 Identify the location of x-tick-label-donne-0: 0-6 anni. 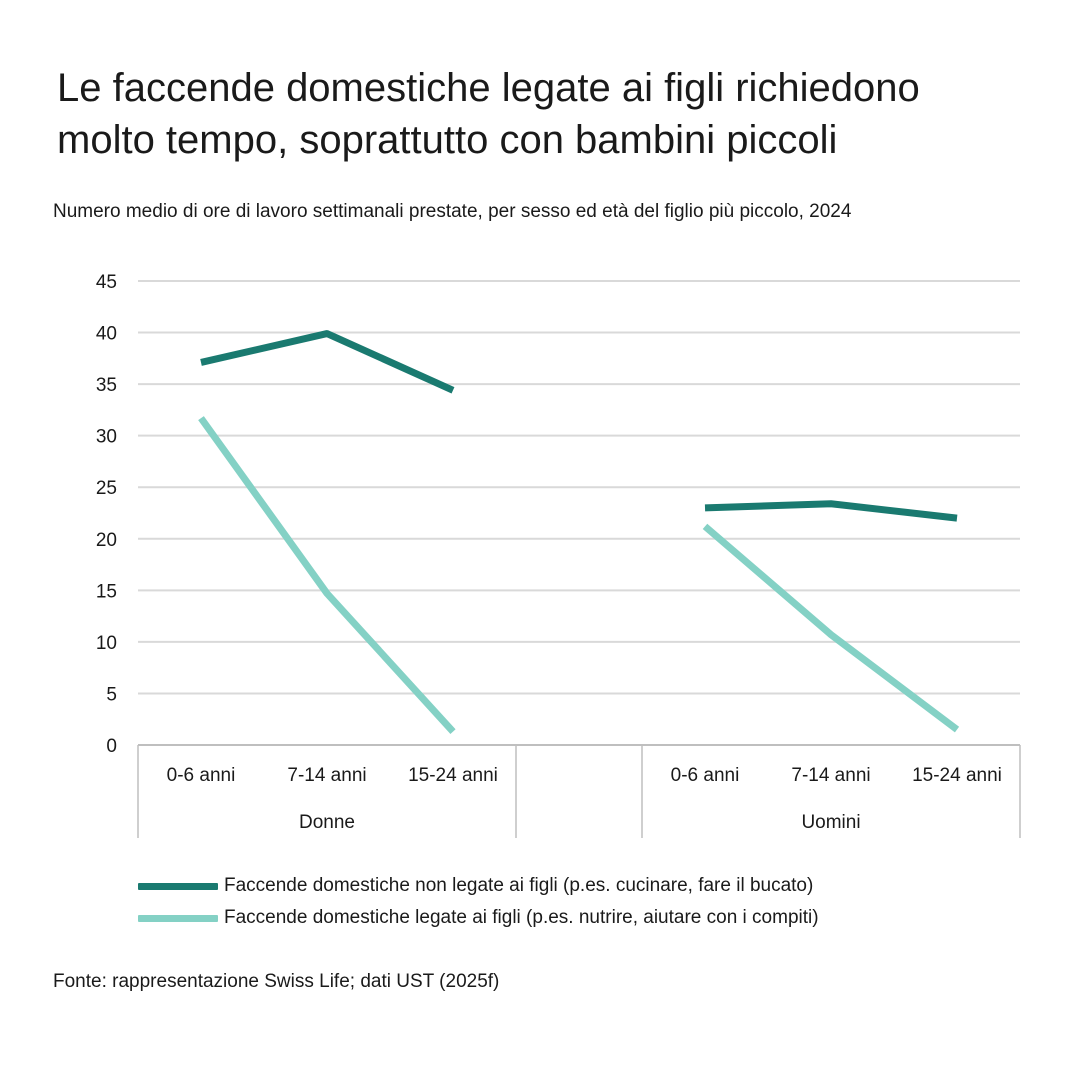
(201, 775).